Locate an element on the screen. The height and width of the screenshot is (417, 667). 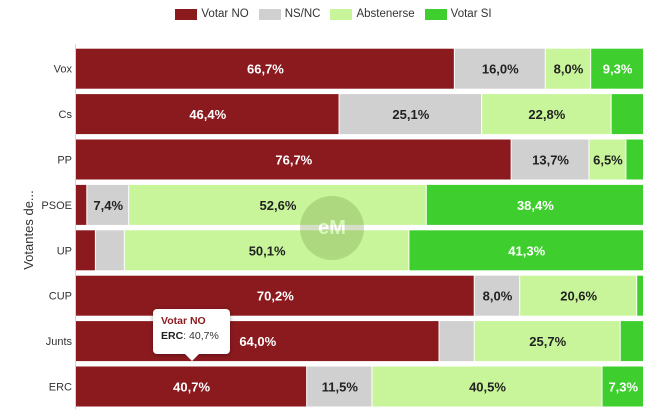
bar-pp-votar-no is located at coordinates (293, 159).